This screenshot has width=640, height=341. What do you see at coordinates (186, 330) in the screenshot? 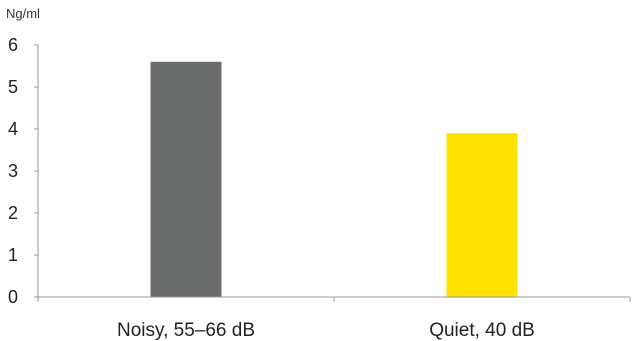
I see `x-tick-label: Noisy, 55–66 dB` at bounding box center [186, 330].